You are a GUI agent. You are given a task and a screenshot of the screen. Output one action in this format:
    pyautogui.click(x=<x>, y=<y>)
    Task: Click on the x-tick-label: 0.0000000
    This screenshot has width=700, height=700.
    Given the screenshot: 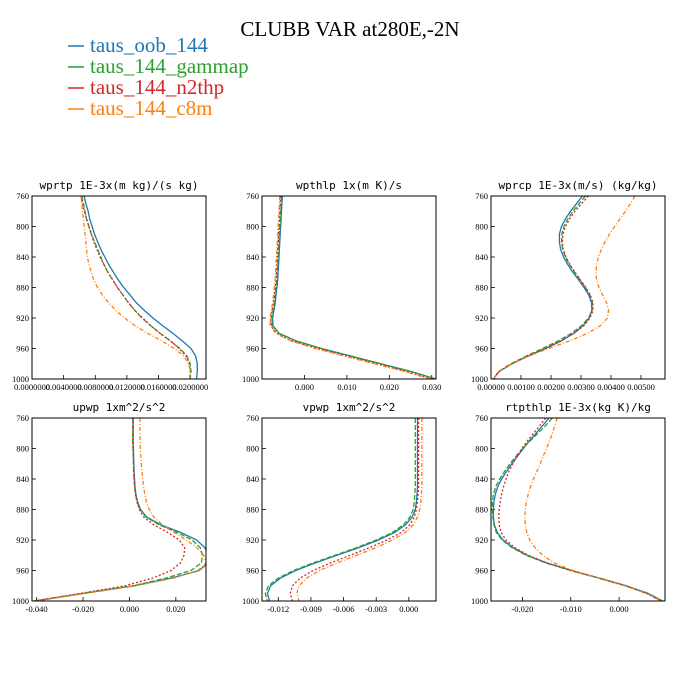 What is the action you would take?
    pyautogui.click(x=32, y=387)
    